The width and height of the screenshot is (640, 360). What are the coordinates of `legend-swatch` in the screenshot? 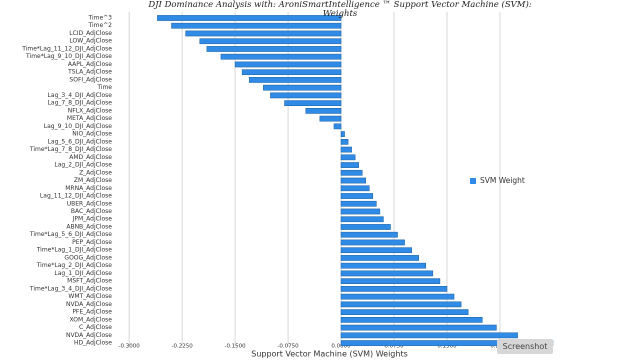 It's located at (473, 181).